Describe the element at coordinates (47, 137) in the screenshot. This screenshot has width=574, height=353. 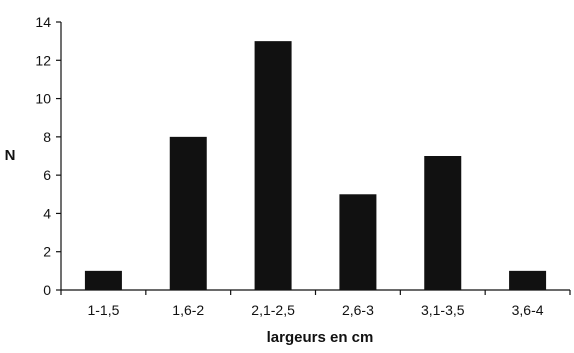
I see `y-tick-label: 8` at that location.